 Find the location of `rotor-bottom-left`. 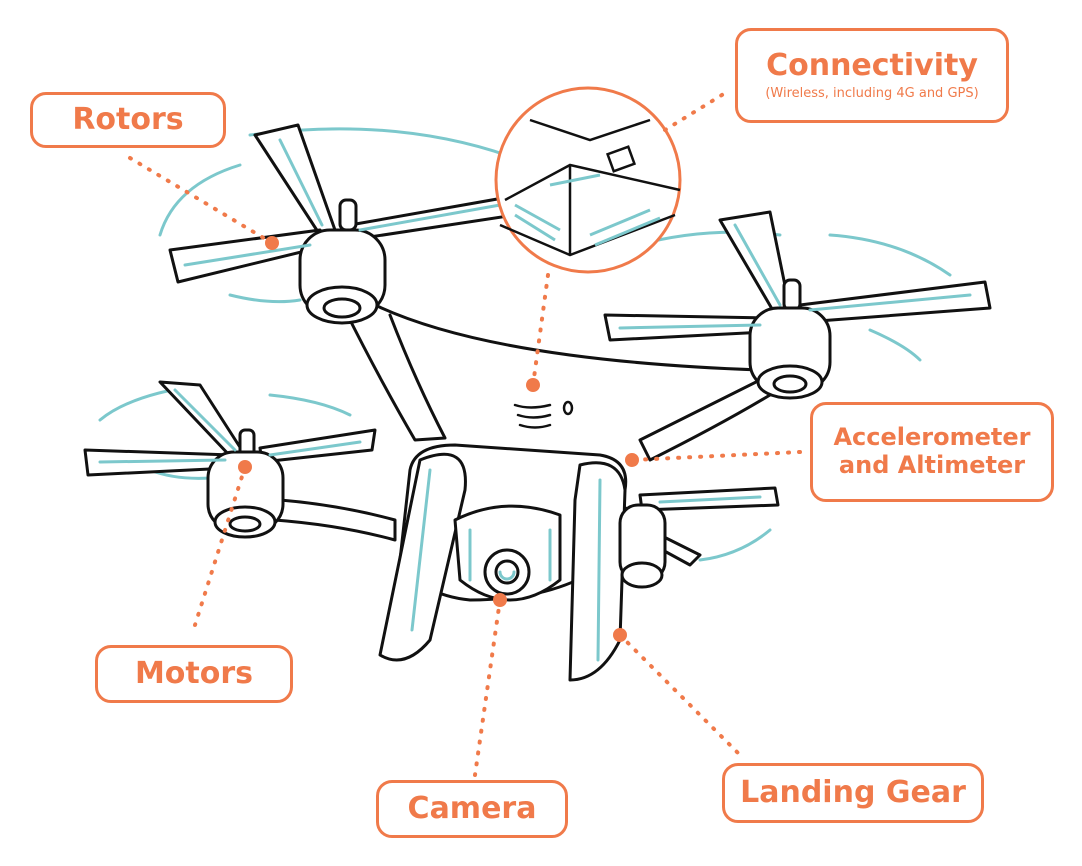

rotor-bottom-left is located at coordinates (230, 459).